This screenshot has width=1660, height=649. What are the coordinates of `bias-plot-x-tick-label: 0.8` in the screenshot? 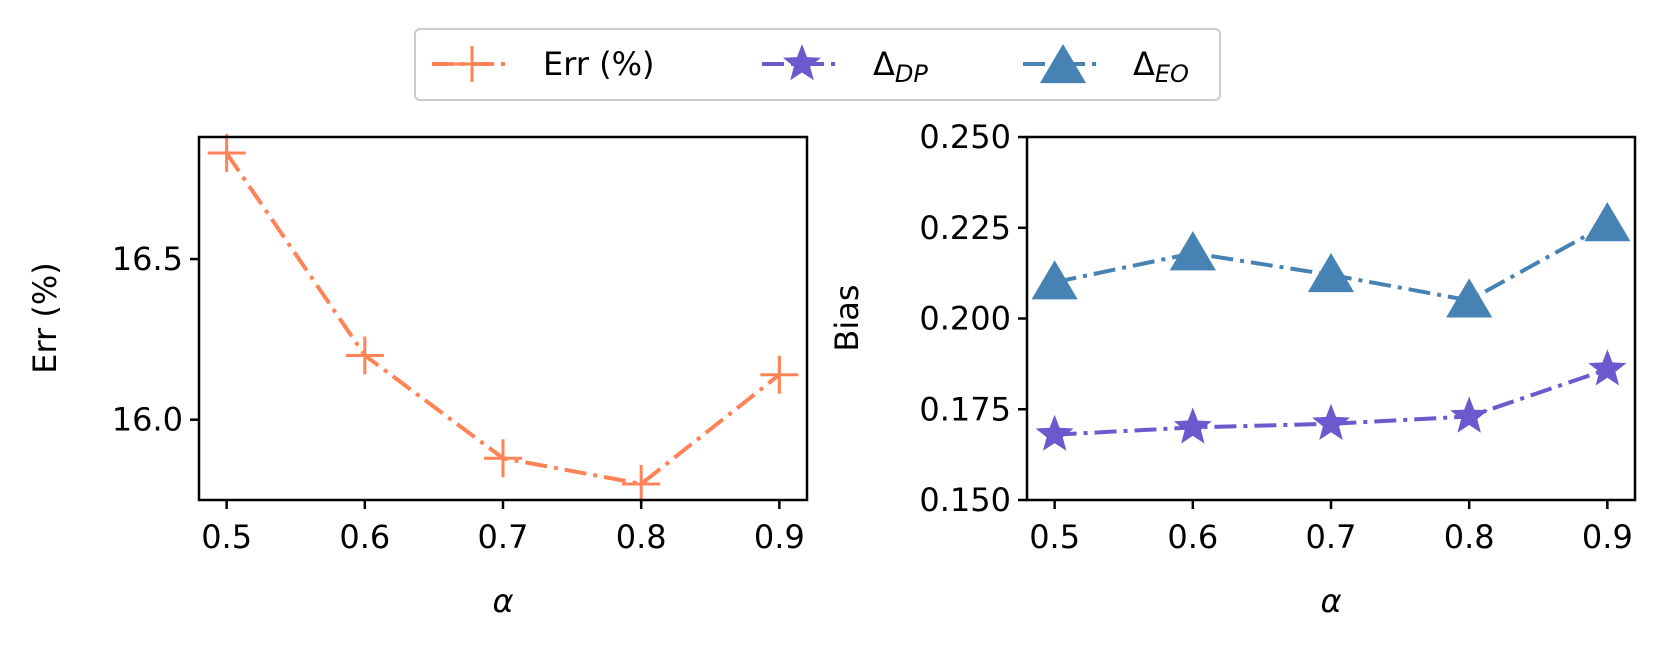 It's located at (1469, 537).